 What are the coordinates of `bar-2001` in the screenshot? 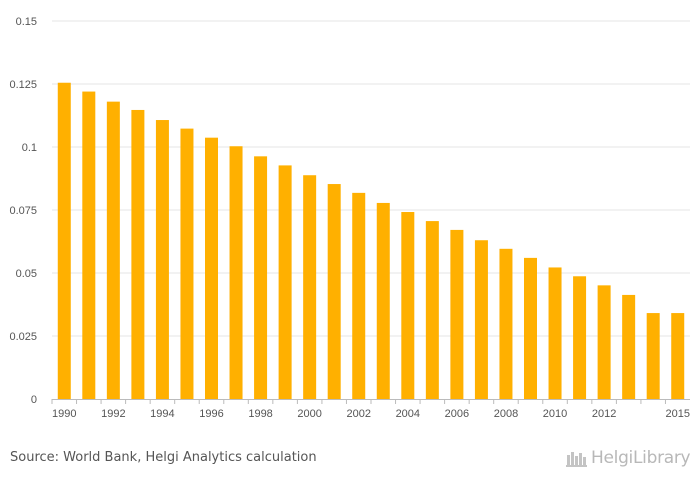 It's located at (334, 291).